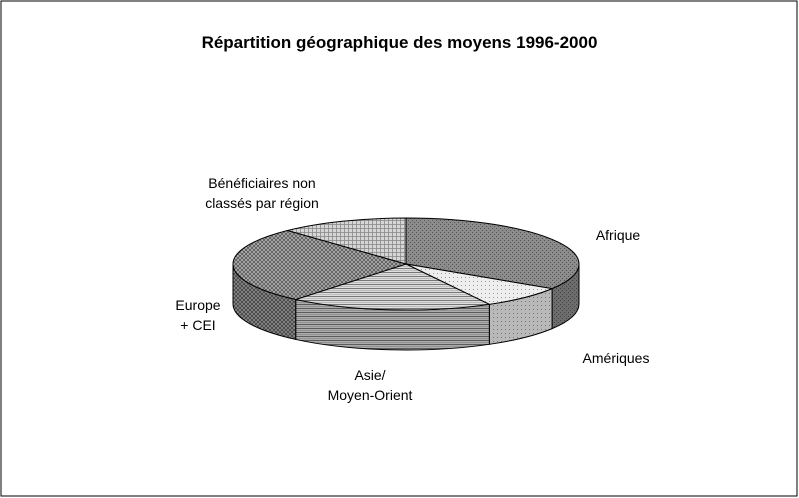 This screenshot has width=799, height=498. What do you see at coordinates (262, 193) in the screenshot?
I see `slice-label: Bénéficiaires non classés par région` at bounding box center [262, 193].